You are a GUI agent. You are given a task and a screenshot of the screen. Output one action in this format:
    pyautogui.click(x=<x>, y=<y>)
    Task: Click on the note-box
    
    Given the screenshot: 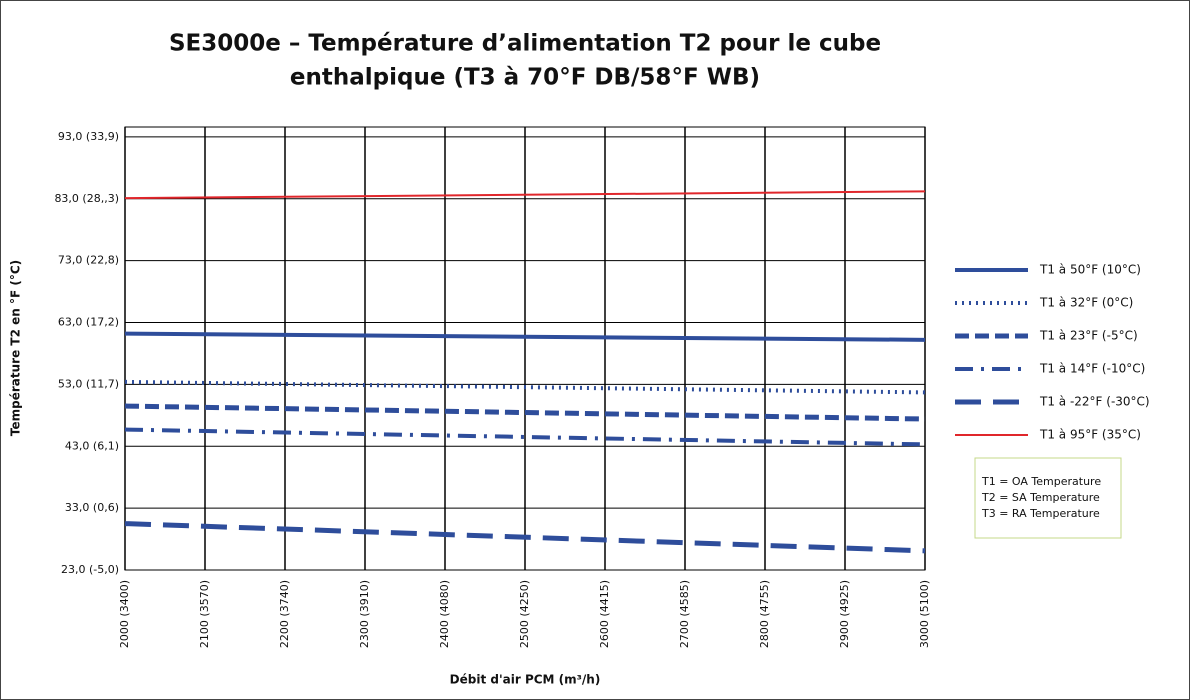 What is the action you would take?
    pyautogui.click(x=1048, y=498)
    